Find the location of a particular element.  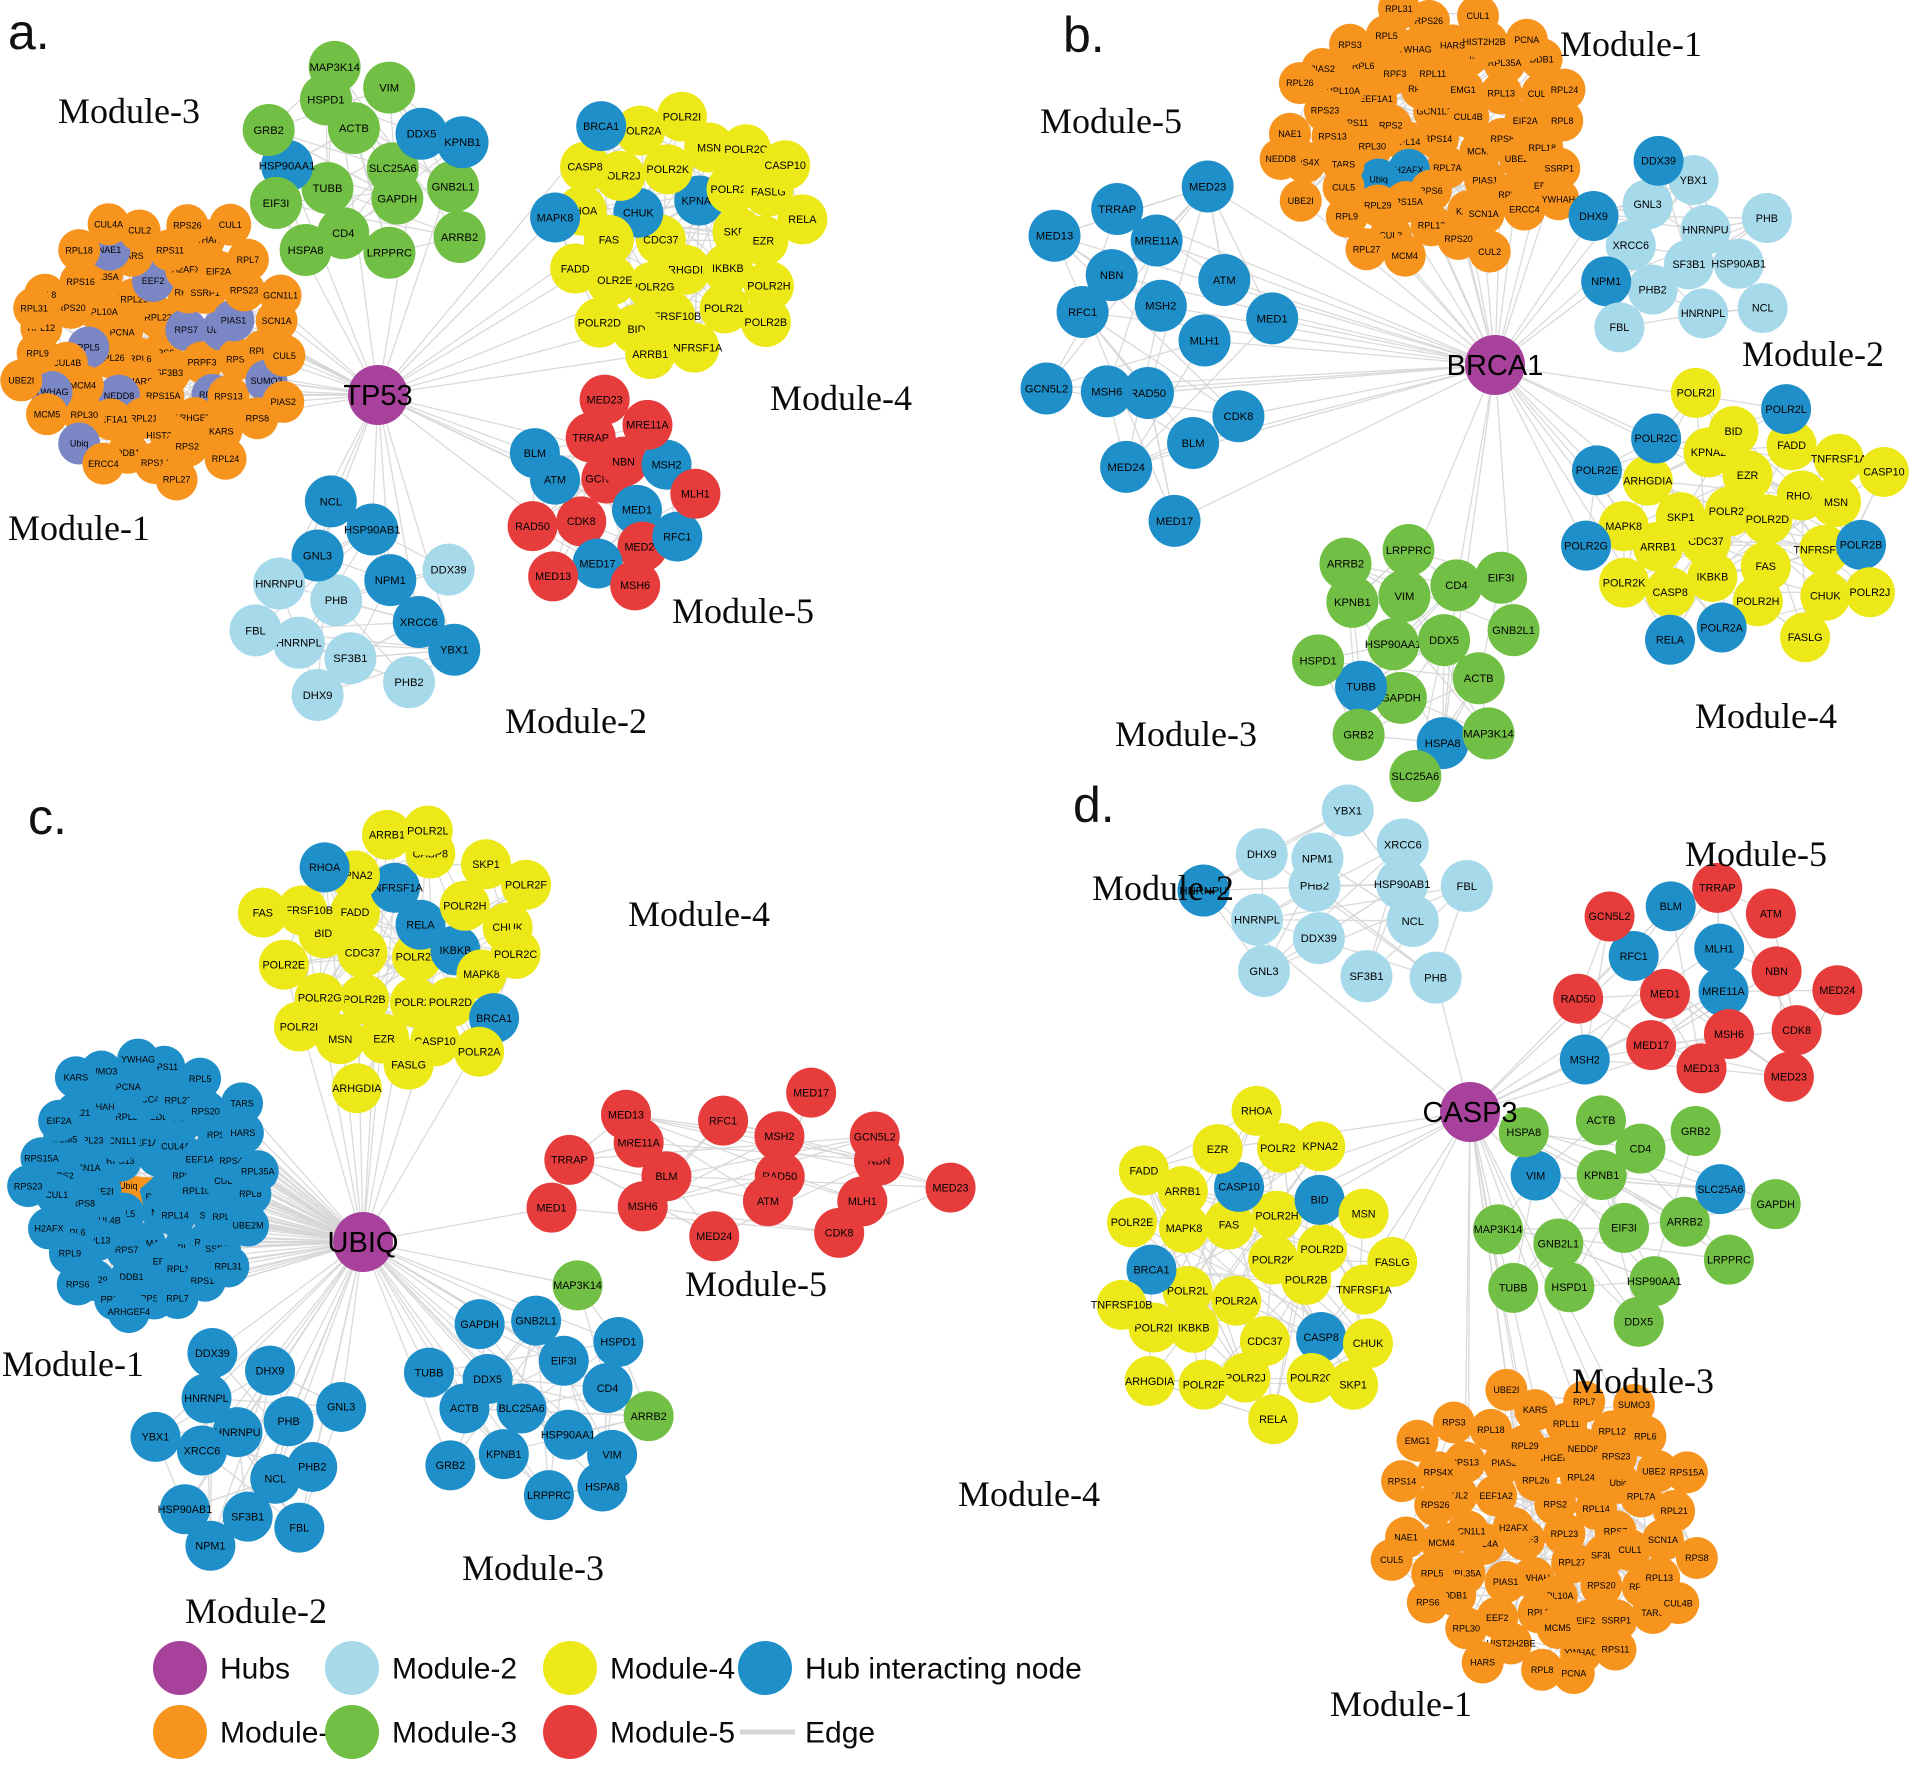

node-label: UBE2I is located at coordinates (21, 381).